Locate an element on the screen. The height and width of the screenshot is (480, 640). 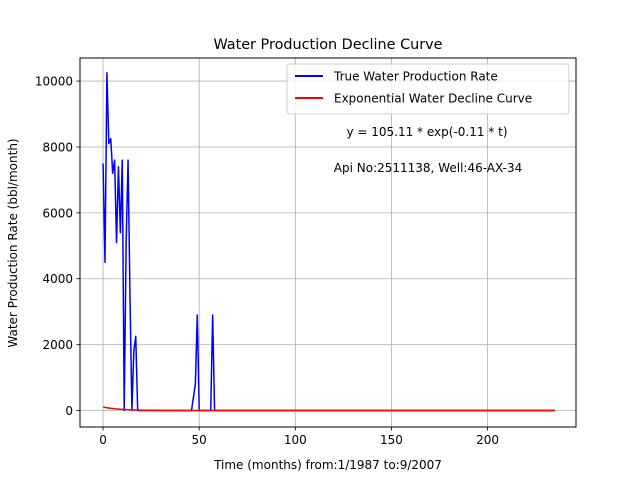
y-tick-label: 2000 is located at coordinates (57, 345).